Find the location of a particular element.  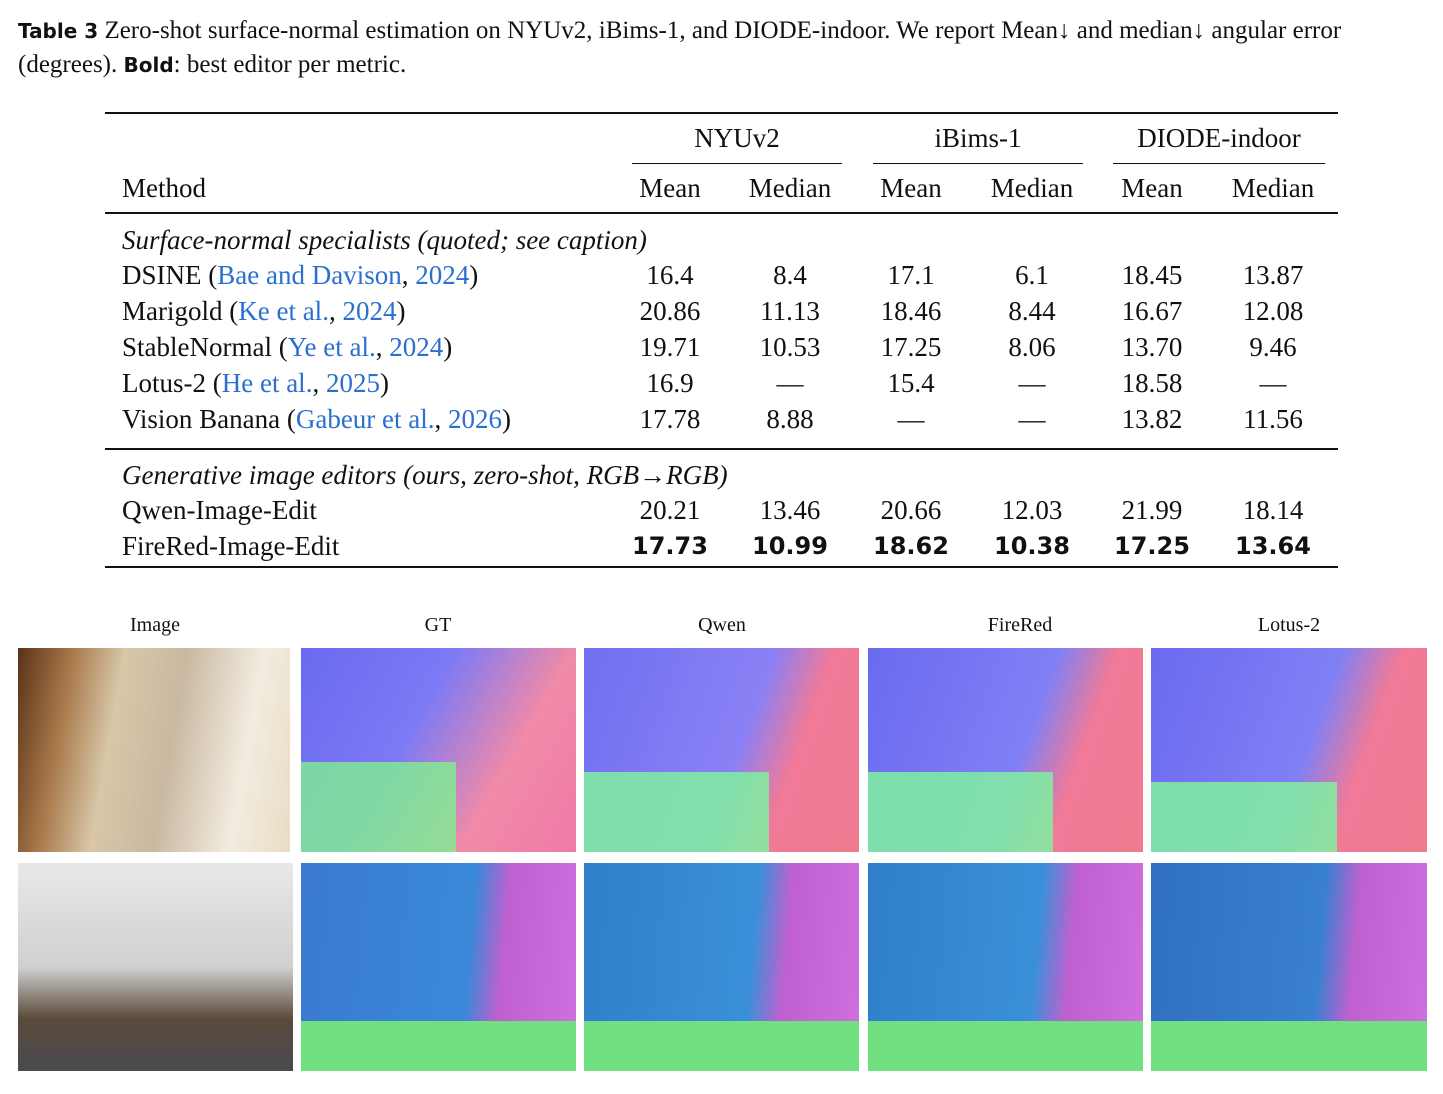

method-cell: DSINE (Bae and Davison, 2024) is located at coordinates (300, 275).